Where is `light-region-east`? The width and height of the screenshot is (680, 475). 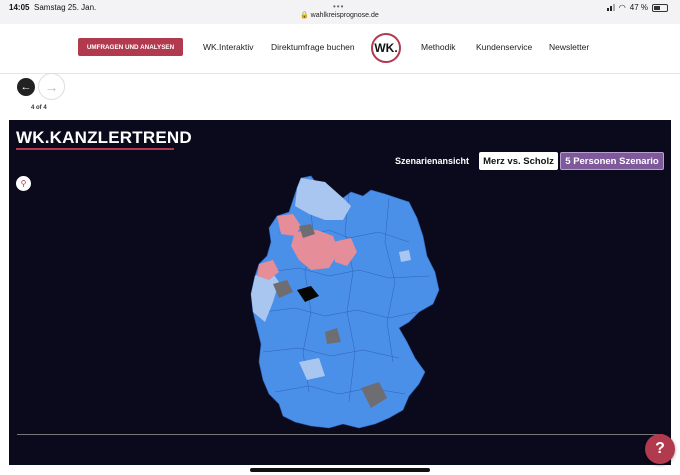
light-region-east is located at coordinates (405, 256).